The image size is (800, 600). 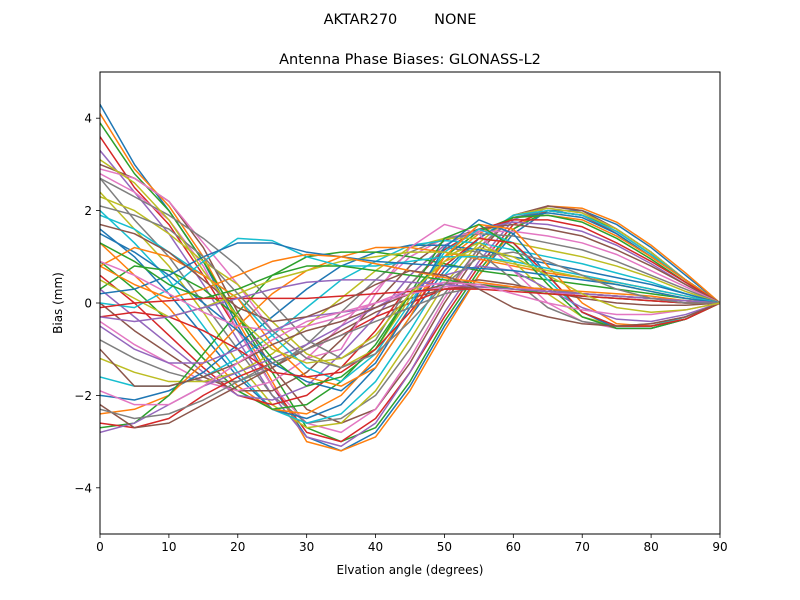 What do you see at coordinates (88, 211) in the screenshot?
I see `y-tick-label: 2` at bounding box center [88, 211].